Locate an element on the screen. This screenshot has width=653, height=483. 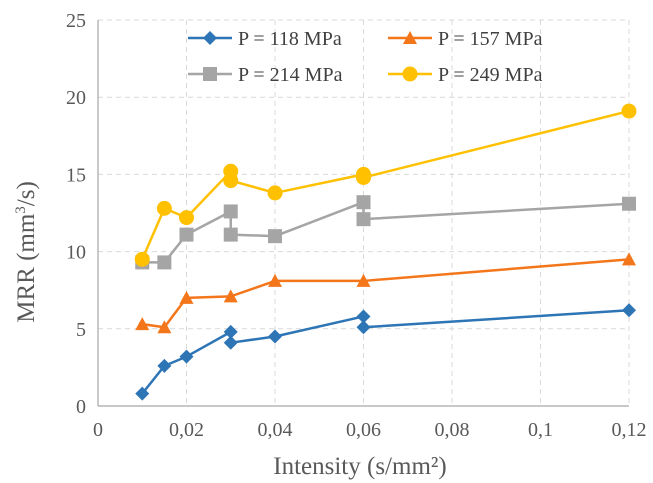
y-tick-label: 5 is located at coordinates (81, 330).